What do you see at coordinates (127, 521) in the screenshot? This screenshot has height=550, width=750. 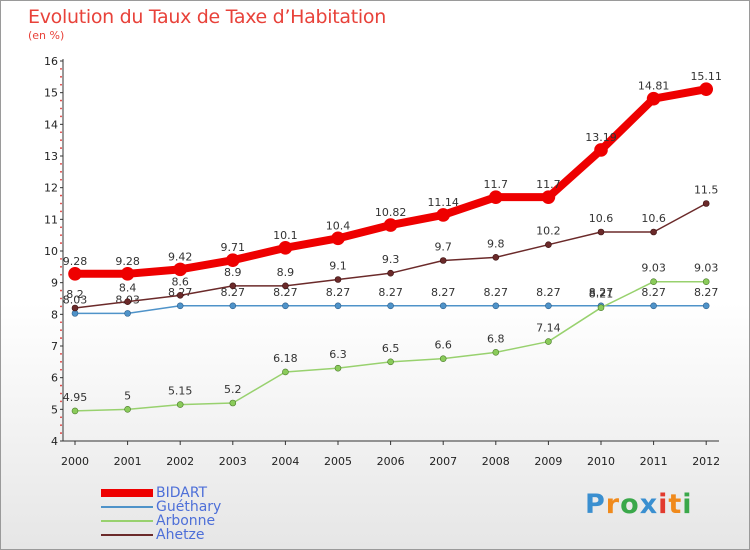 I see `legend-swatch-arbonne` at bounding box center [127, 521].